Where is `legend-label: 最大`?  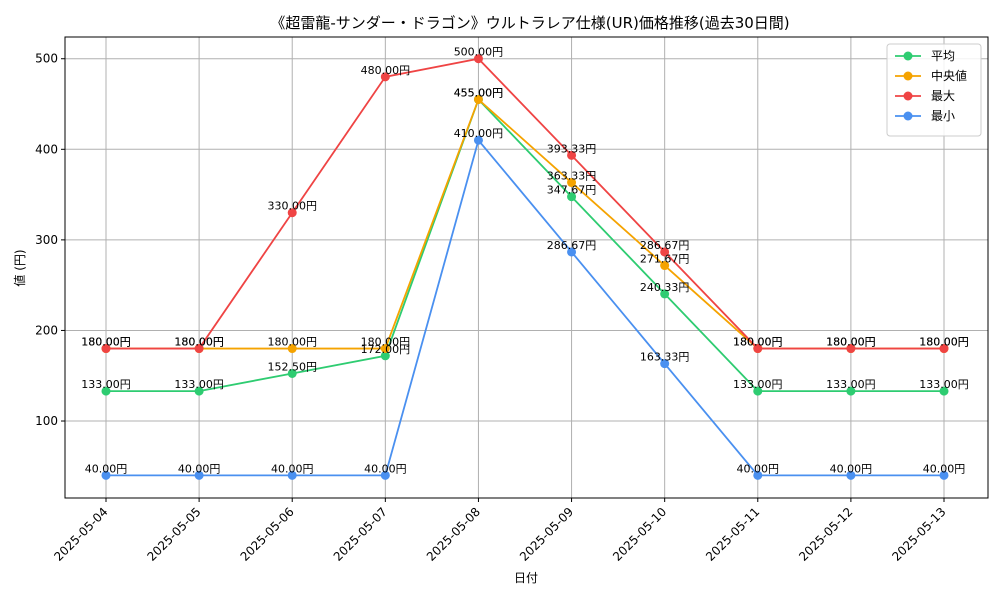 legend-label: 最大 is located at coordinates (943, 96).